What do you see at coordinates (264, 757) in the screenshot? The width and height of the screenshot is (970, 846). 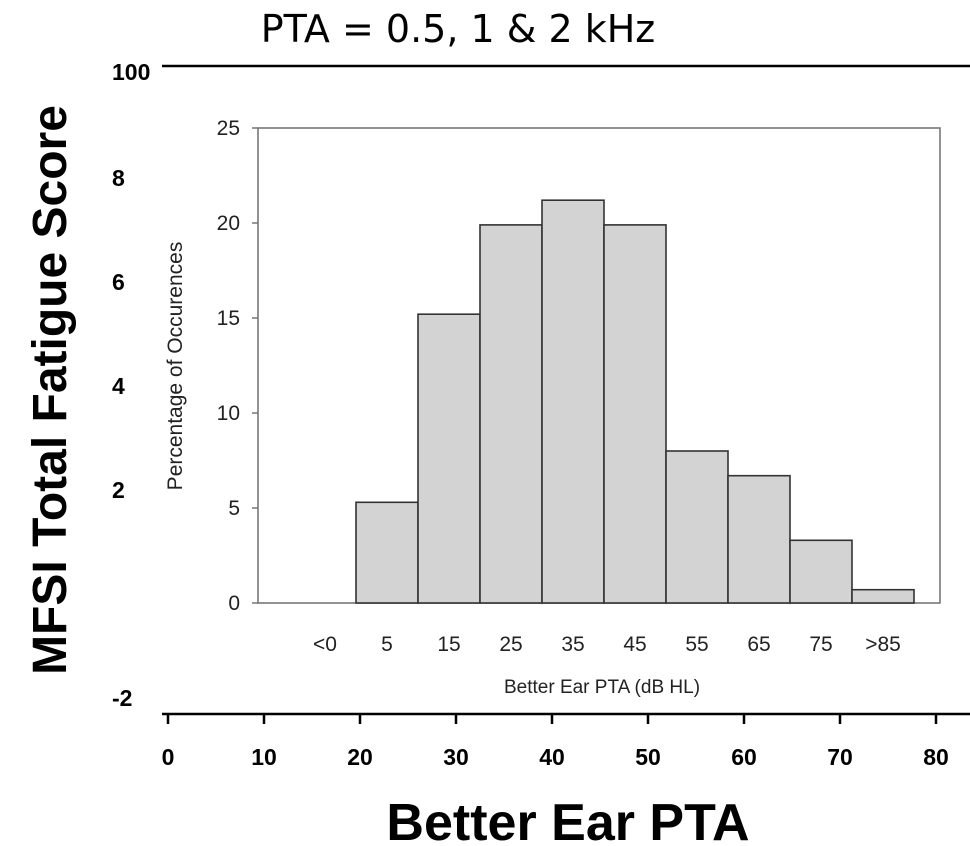 I see `outer-x-tick-label: 10` at bounding box center [264, 757].